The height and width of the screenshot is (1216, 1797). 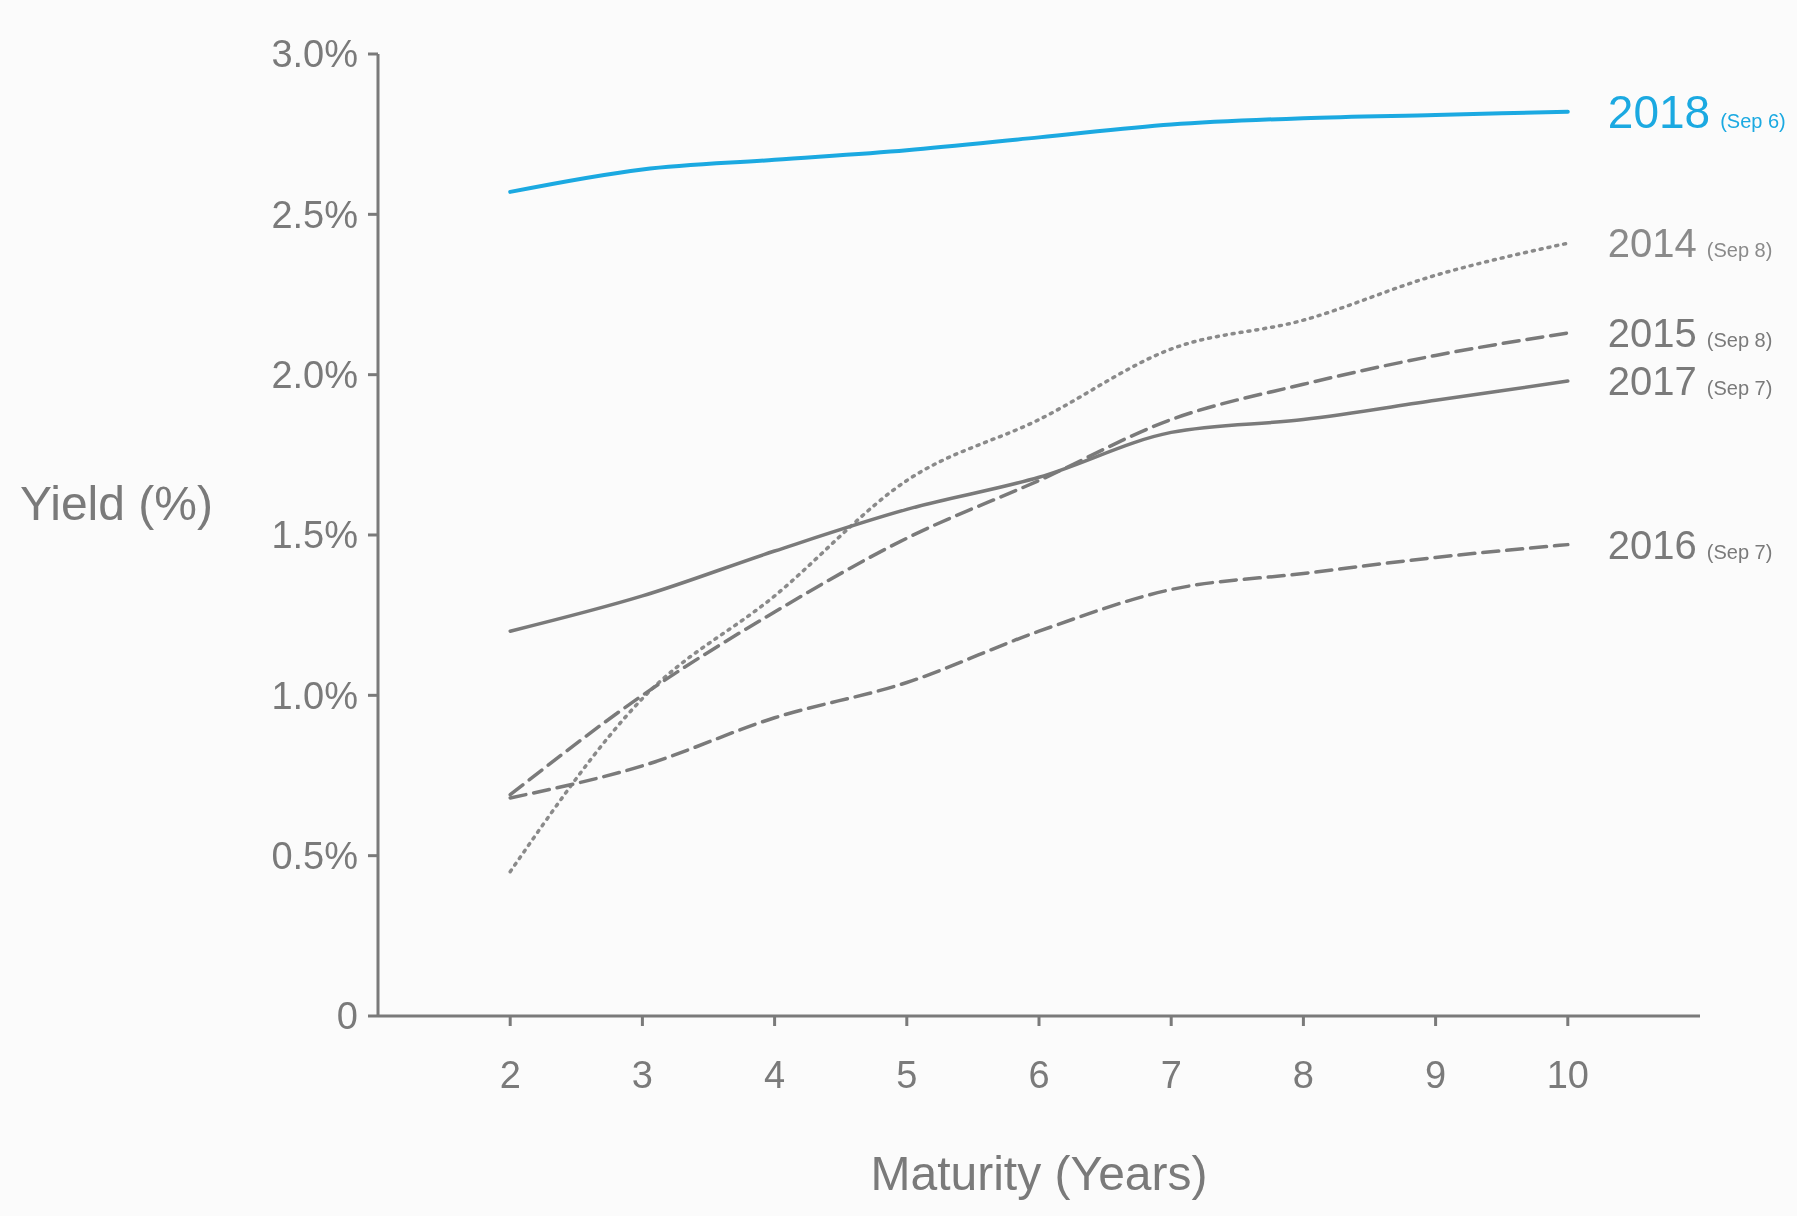 What do you see at coordinates (775, 1075) in the screenshot?
I see `x-tick-label: 4` at bounding box center [775, 1075].